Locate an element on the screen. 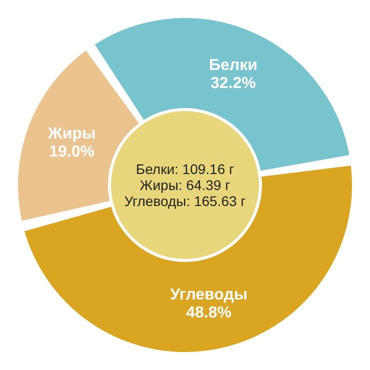  slice-label: Углеводы is located at coordinates (209, 295).